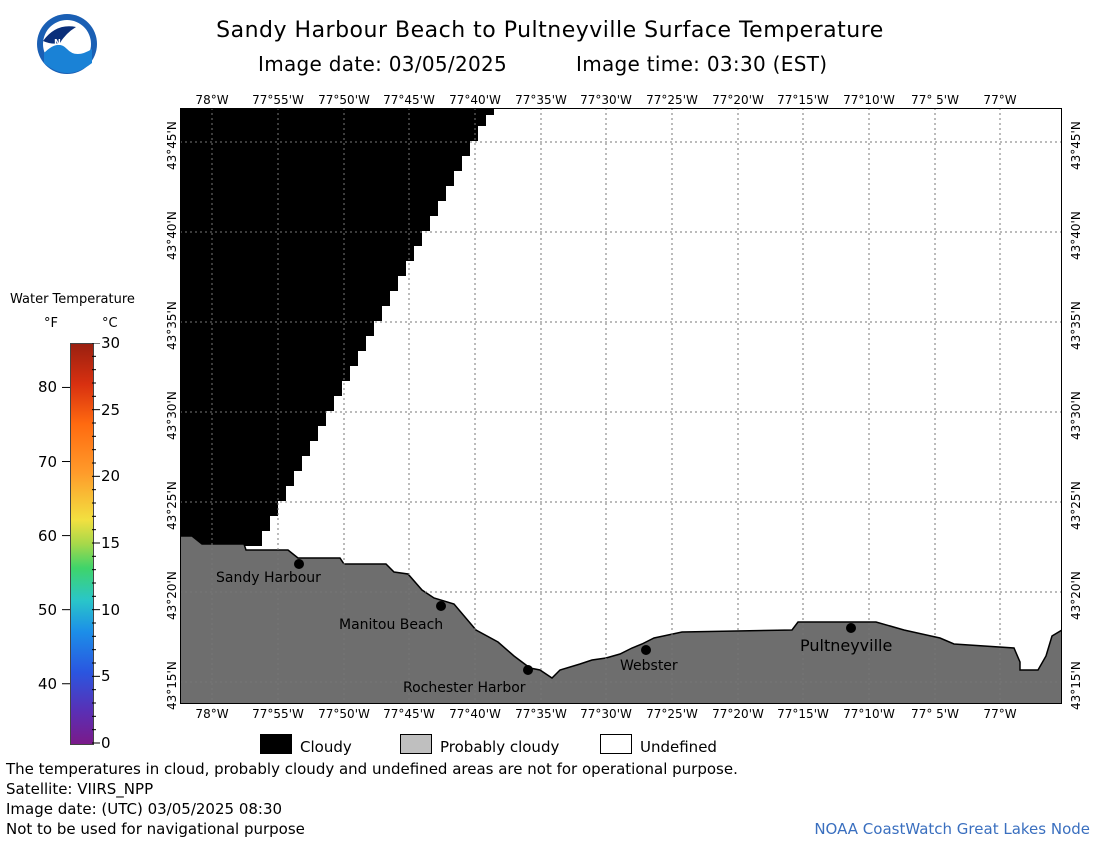 This screenshot has height=844, width=1100. What do you see at coordinates (106, 676) in the screenshot?
I see `colorbar-c-label: 5` at bounding box center [106, 676].